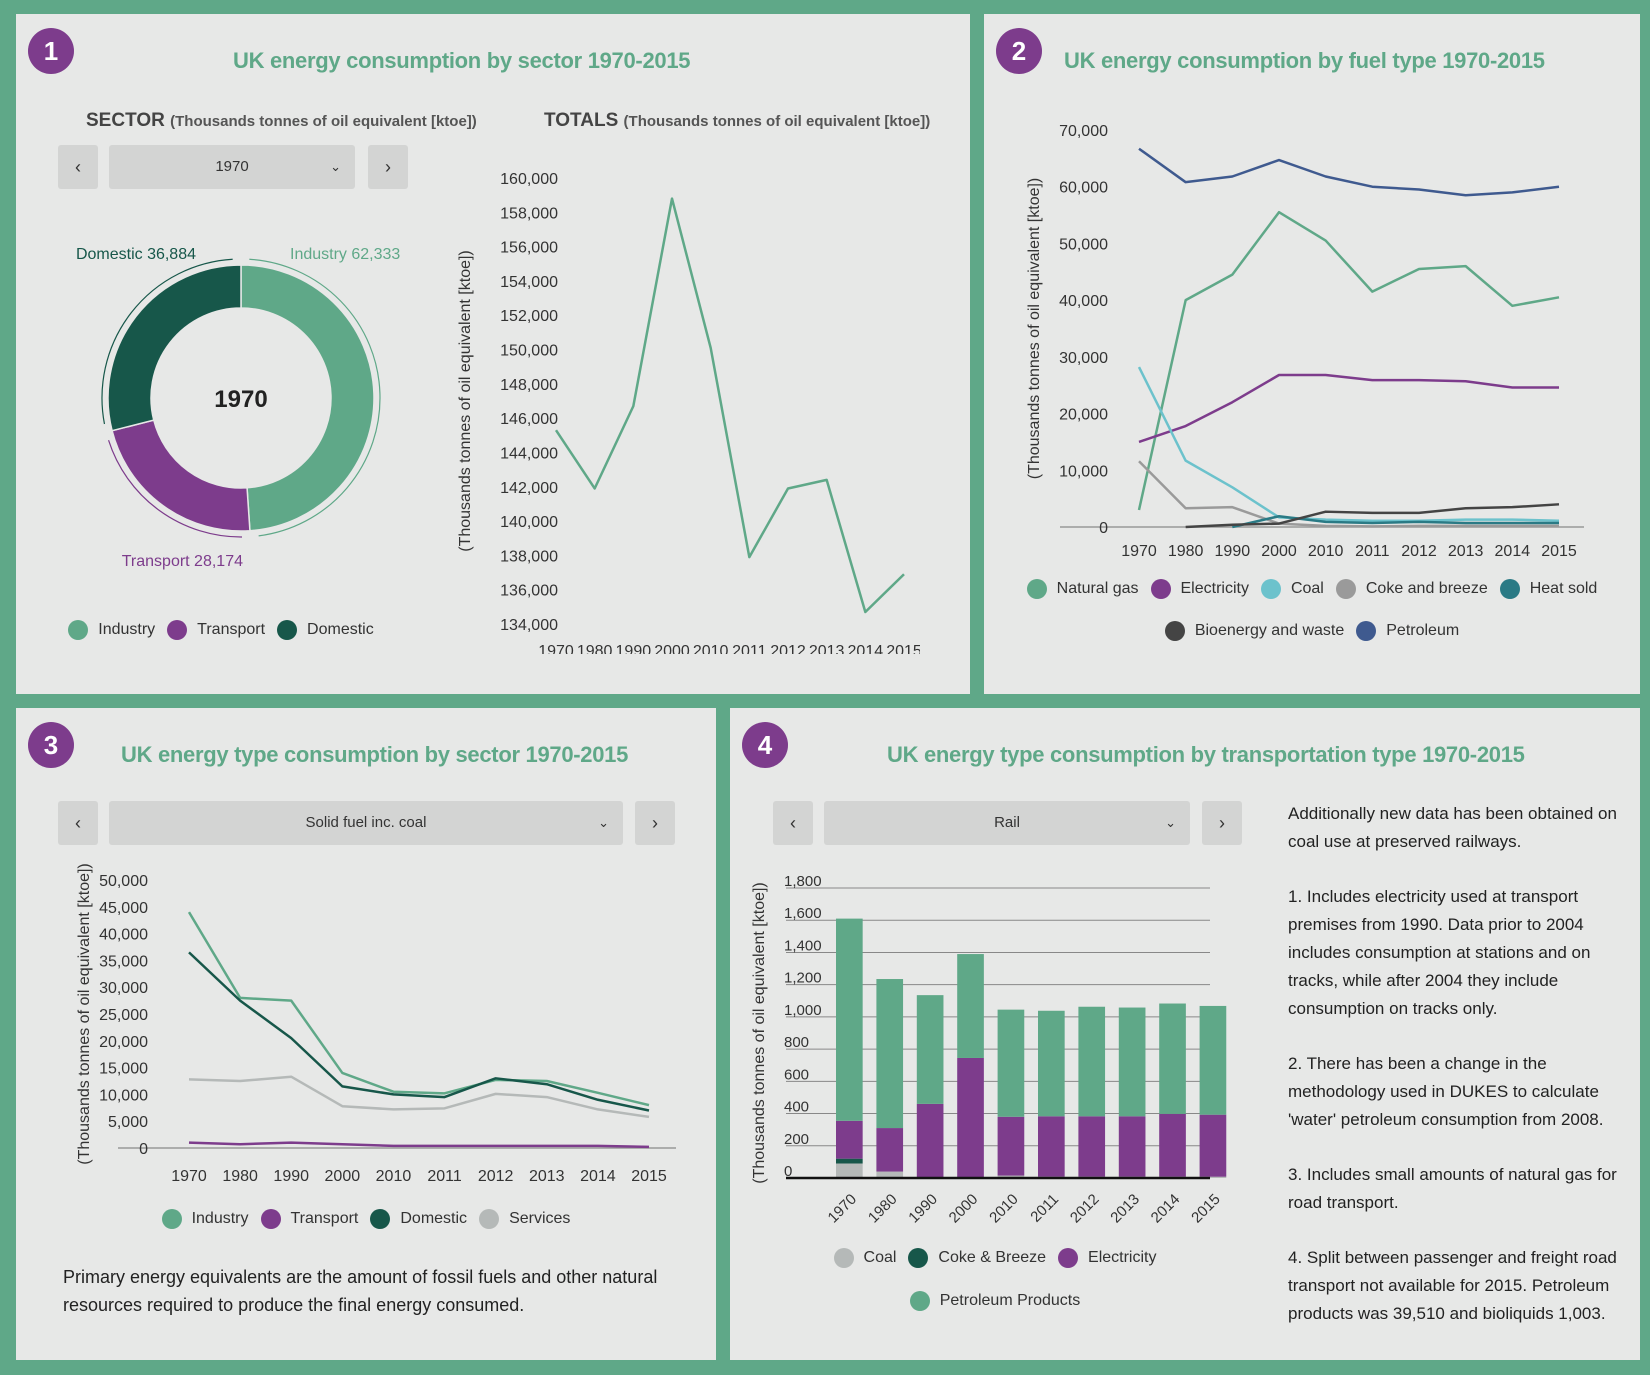 This screenshot has height=1375, width=1650. I want to click on x-tick-label: 2000, so click(343, 1176).